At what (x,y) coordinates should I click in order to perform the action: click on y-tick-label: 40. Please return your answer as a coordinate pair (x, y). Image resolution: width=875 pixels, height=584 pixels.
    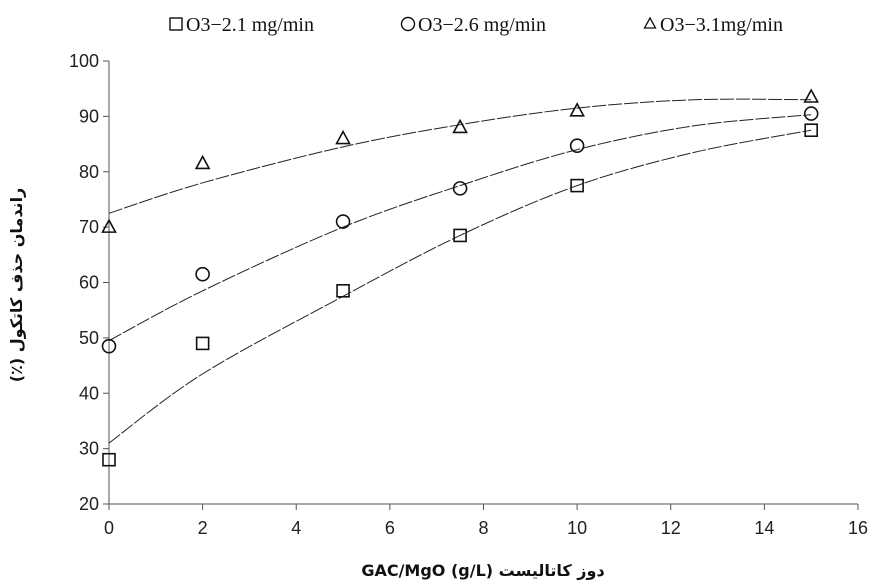
    Looking at the image, I should click on (89, 393).